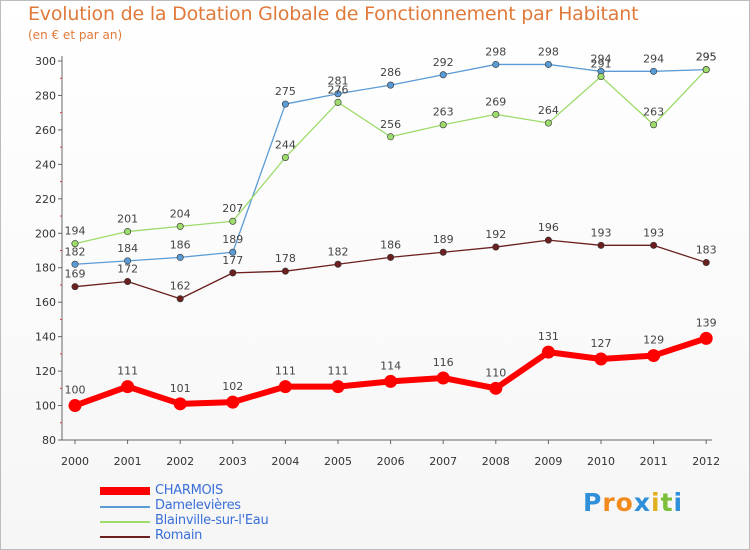 The width and height of the screenshot is (750, 550). Describe the element at coordinates (45, 130) in the screenshot. I see `y-tick-label: 260` at that location.